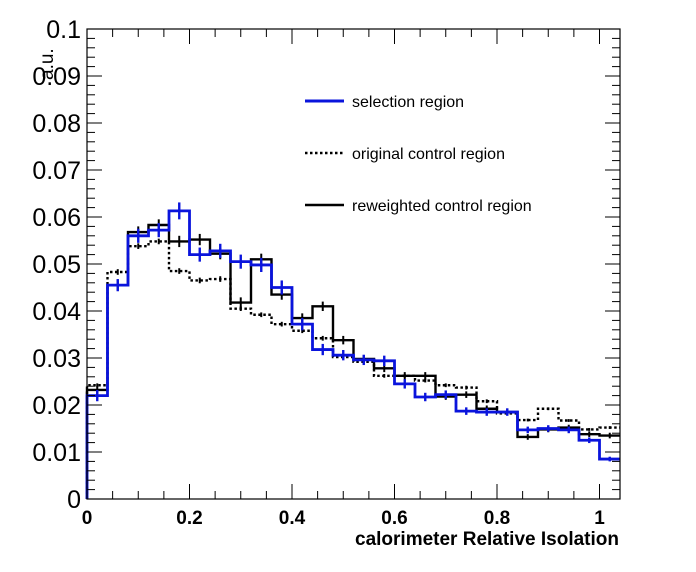 The height and width of the screenshot is (572, 696). What do you see at coordinates (56, 406) in the screenshot?
I see `y-tick-label: 0.02` at bounding box center [56, 406].